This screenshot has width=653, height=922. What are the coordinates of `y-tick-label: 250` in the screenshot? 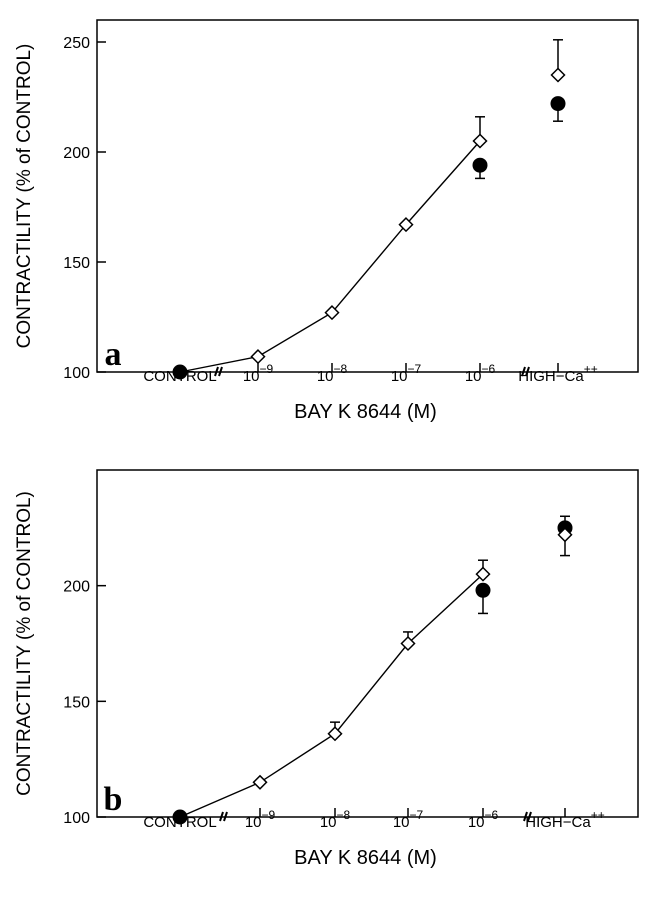 It's located at (76, 43).